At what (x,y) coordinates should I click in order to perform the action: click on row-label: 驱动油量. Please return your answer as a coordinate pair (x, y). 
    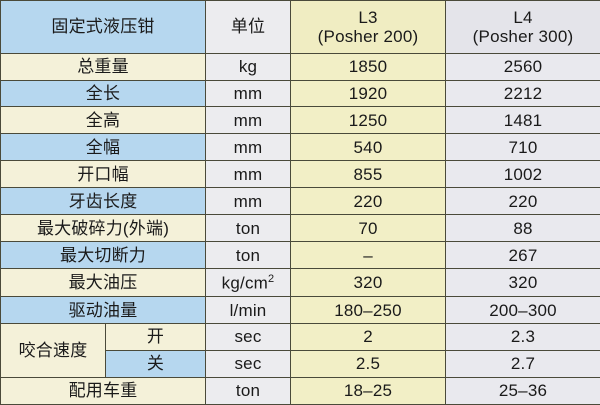
    Looking at the image, I should click on (103, 310).